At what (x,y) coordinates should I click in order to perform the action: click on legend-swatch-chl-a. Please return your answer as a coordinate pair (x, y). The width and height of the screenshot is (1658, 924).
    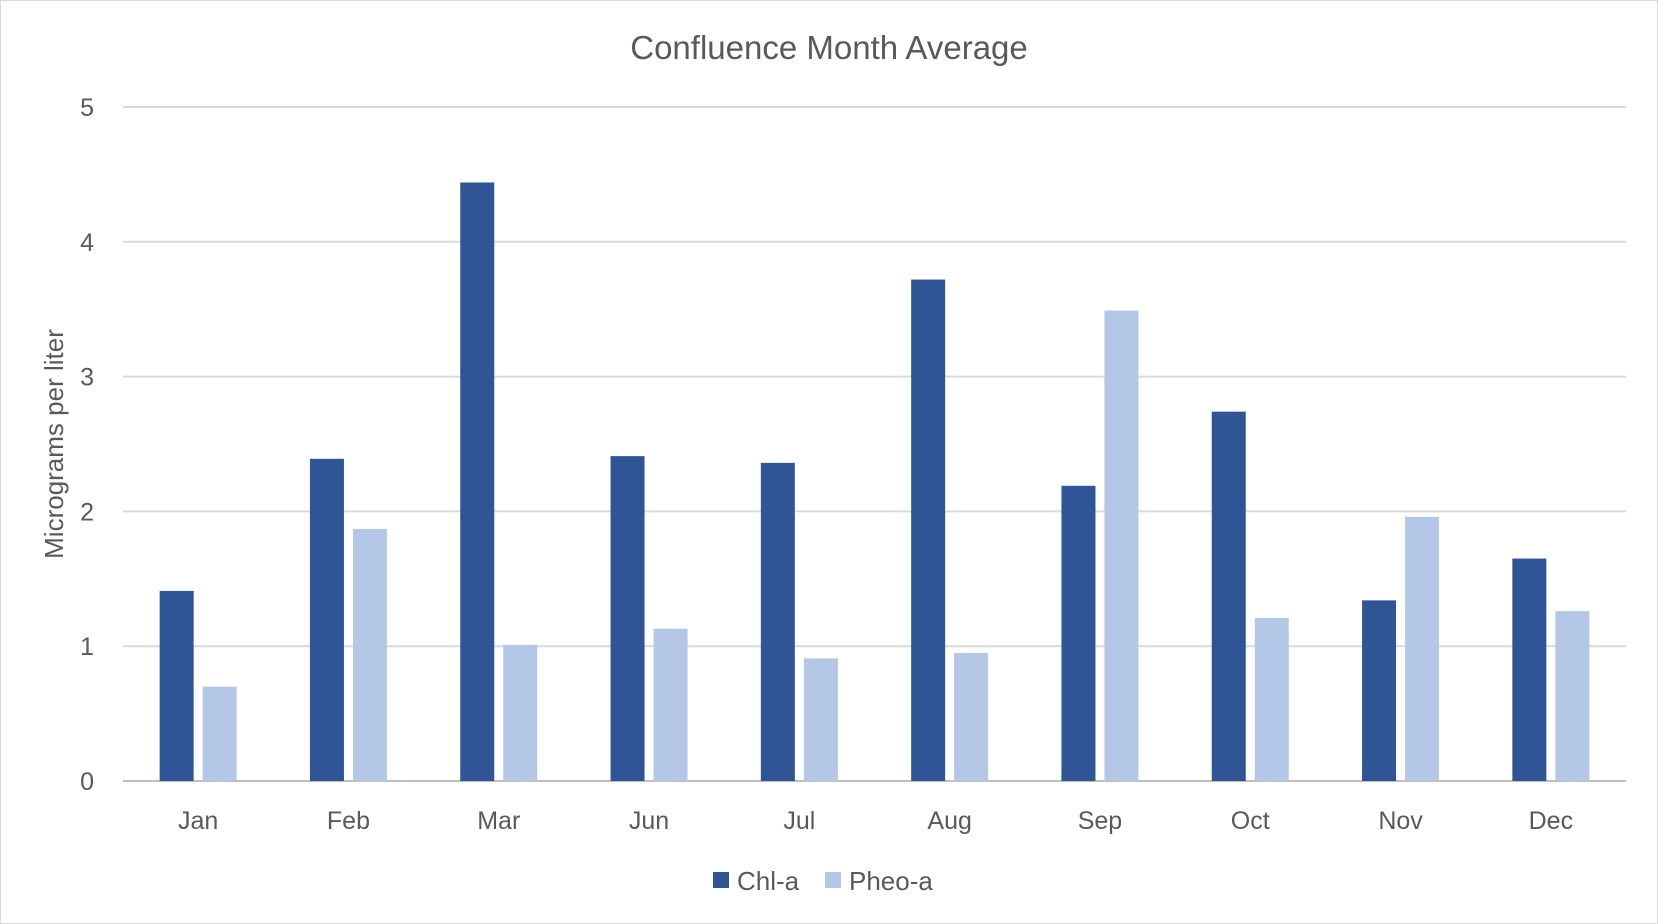
    Looking at the image, I should click on (721, 880).